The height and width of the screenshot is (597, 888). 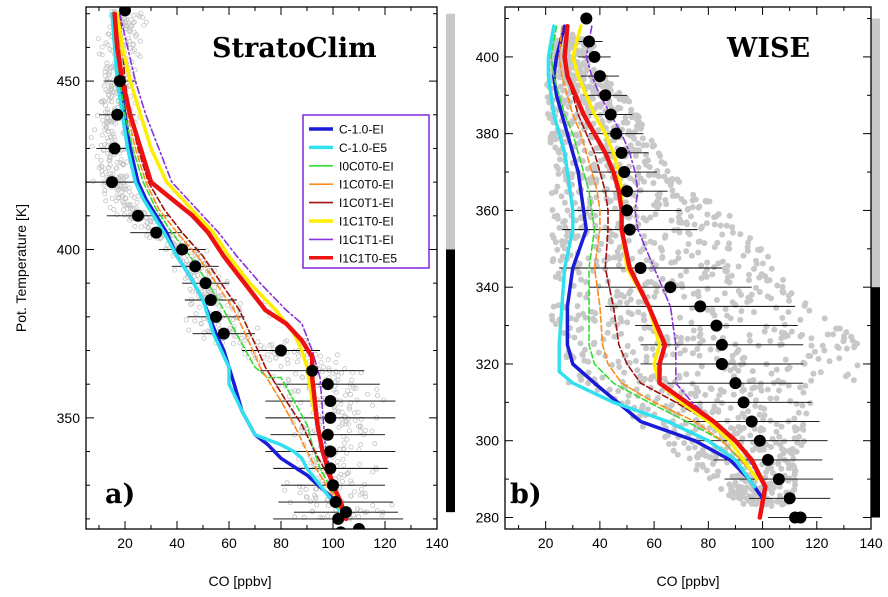 I want to click on panel-a-title: StratoClim, so click(x=294, y=48).